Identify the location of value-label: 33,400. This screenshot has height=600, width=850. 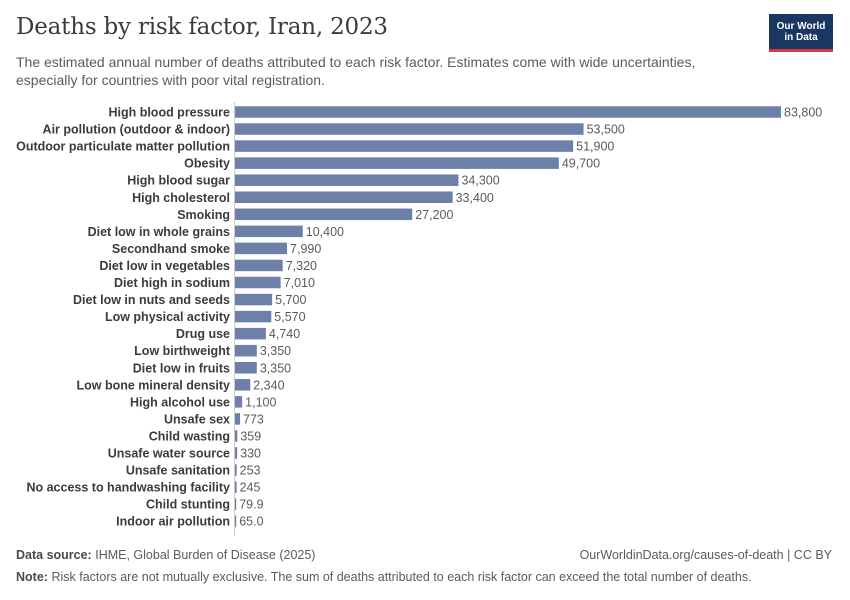
(475, 198).